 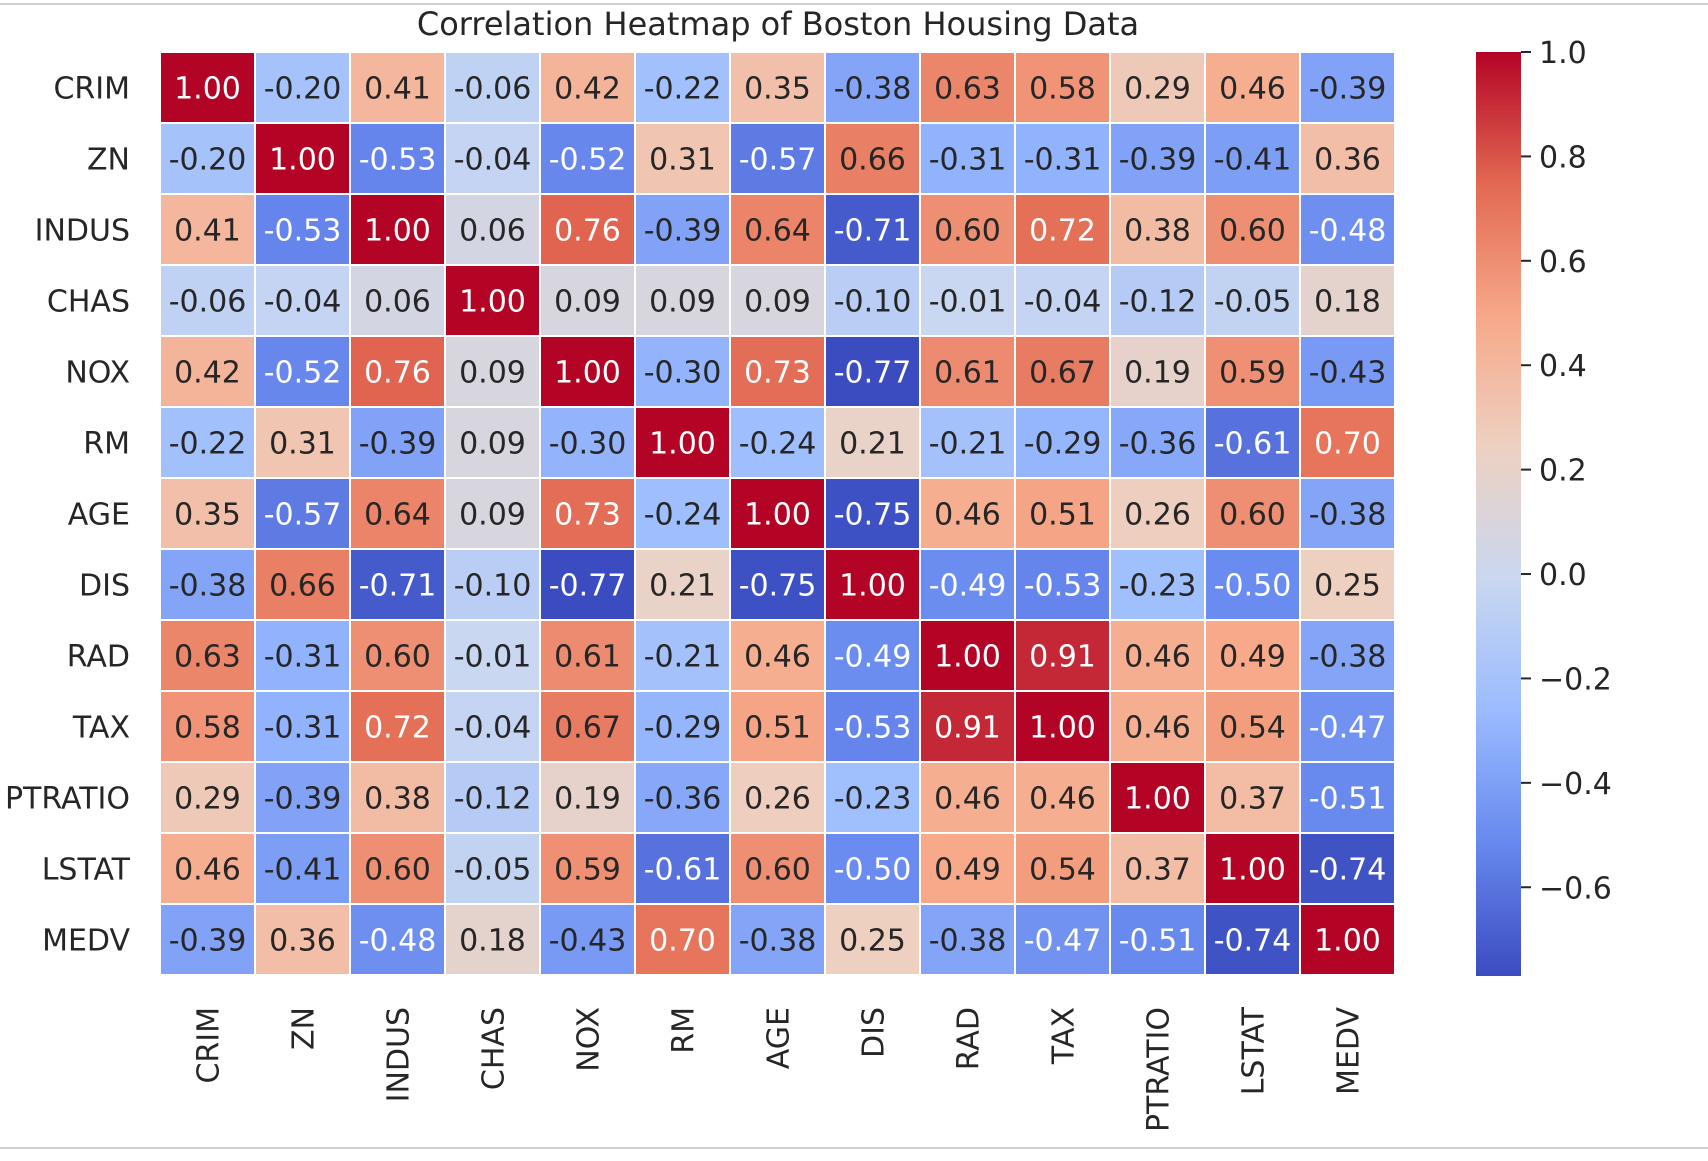 What do you see at coordinates (86, 870) in the screenshot?
I see `row-tick-label: LSTAT` at bounding box center [86, 870].